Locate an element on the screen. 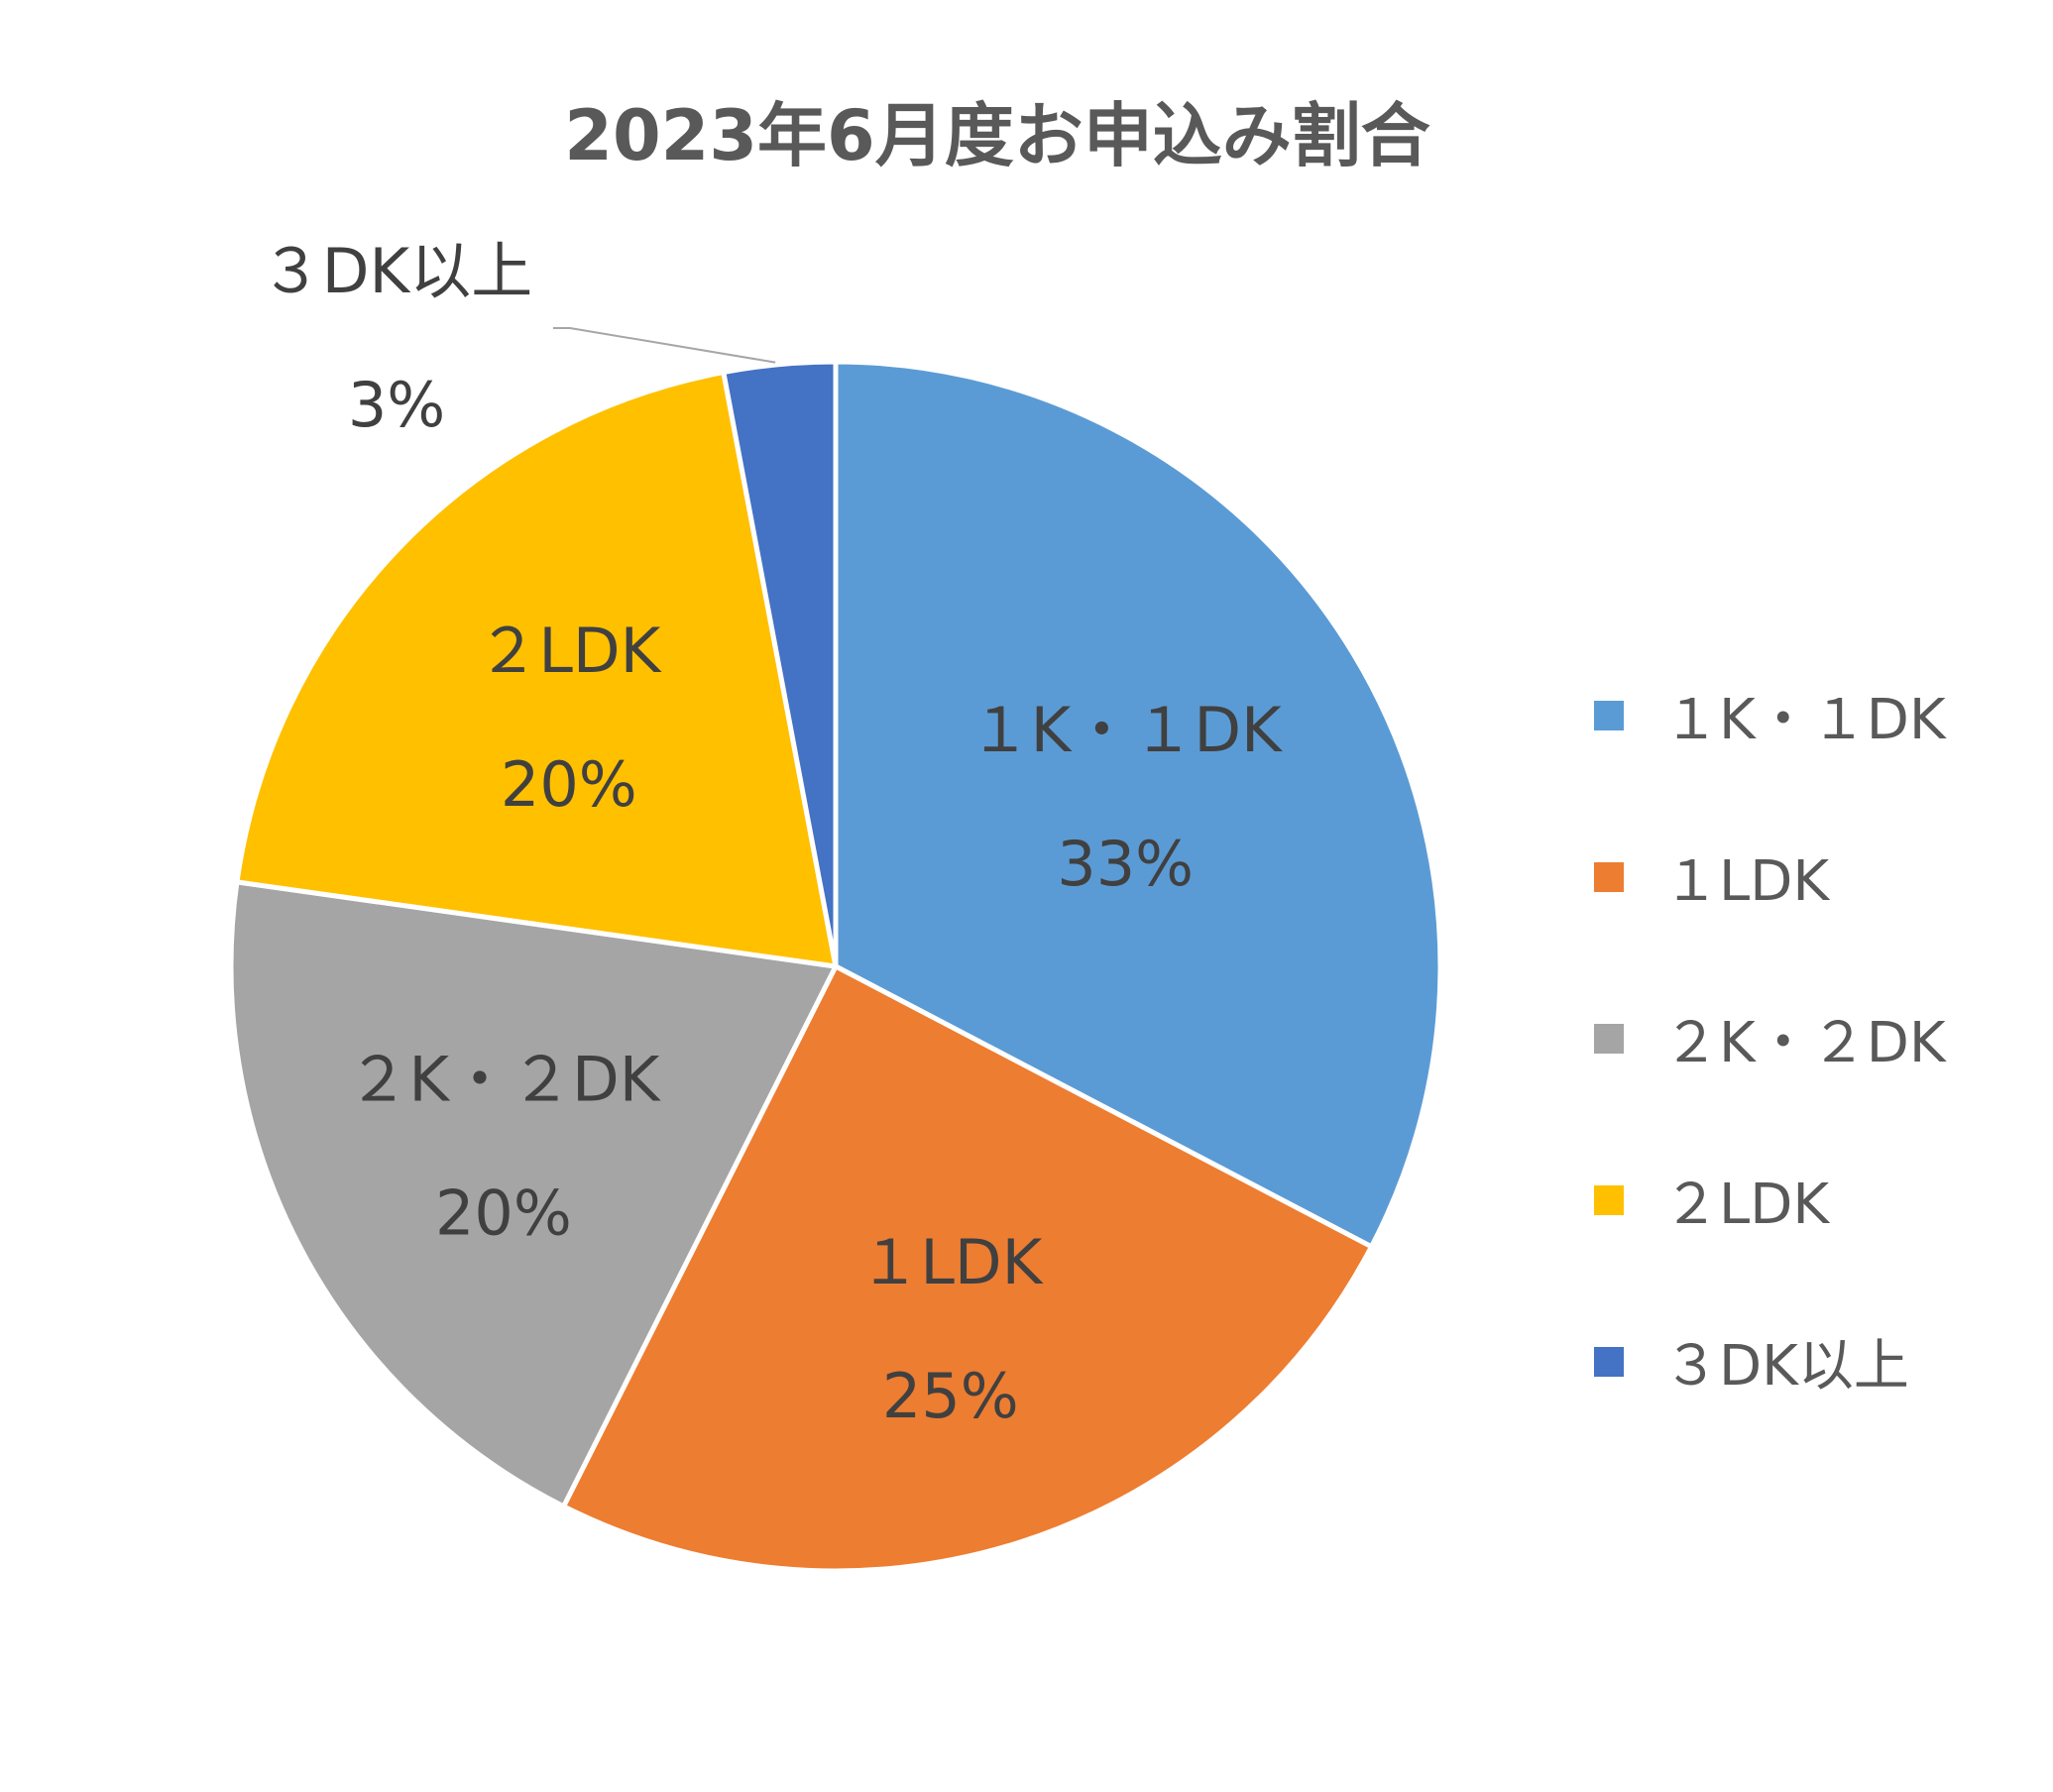 This screenshot has width=2053, height=1792. slice-category-label: １LDK is located at coordinates (950, 1262).